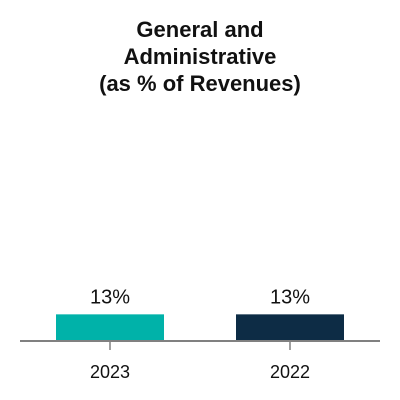 This screenshot has width=400, height=400. I want to click on chart-title-line-2: Administrative, so click(200, 56).